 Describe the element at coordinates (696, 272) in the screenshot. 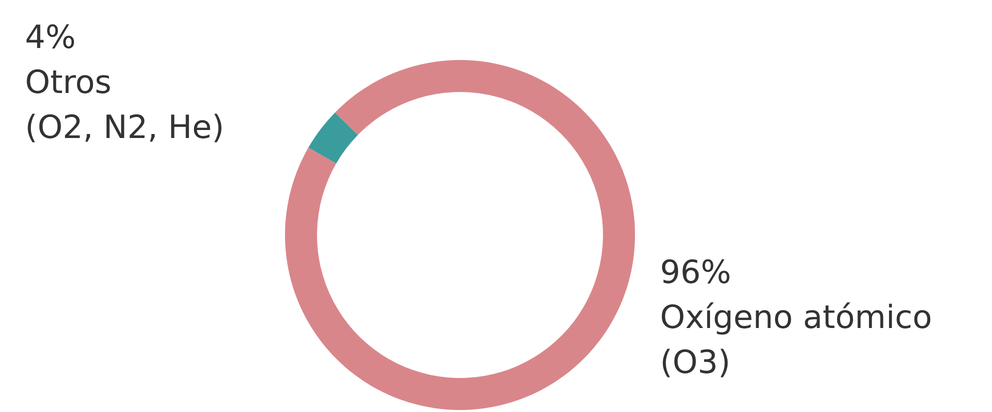

I see `data-label: 96%` at that location.